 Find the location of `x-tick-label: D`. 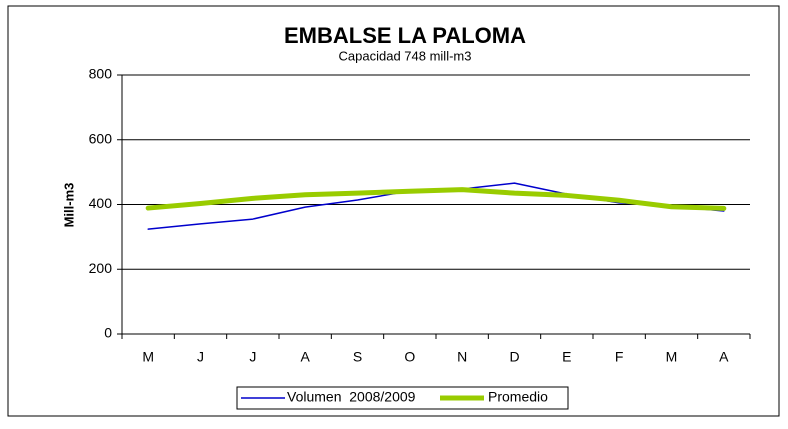

x-tick-label: D is located at coordinates (514, 357).